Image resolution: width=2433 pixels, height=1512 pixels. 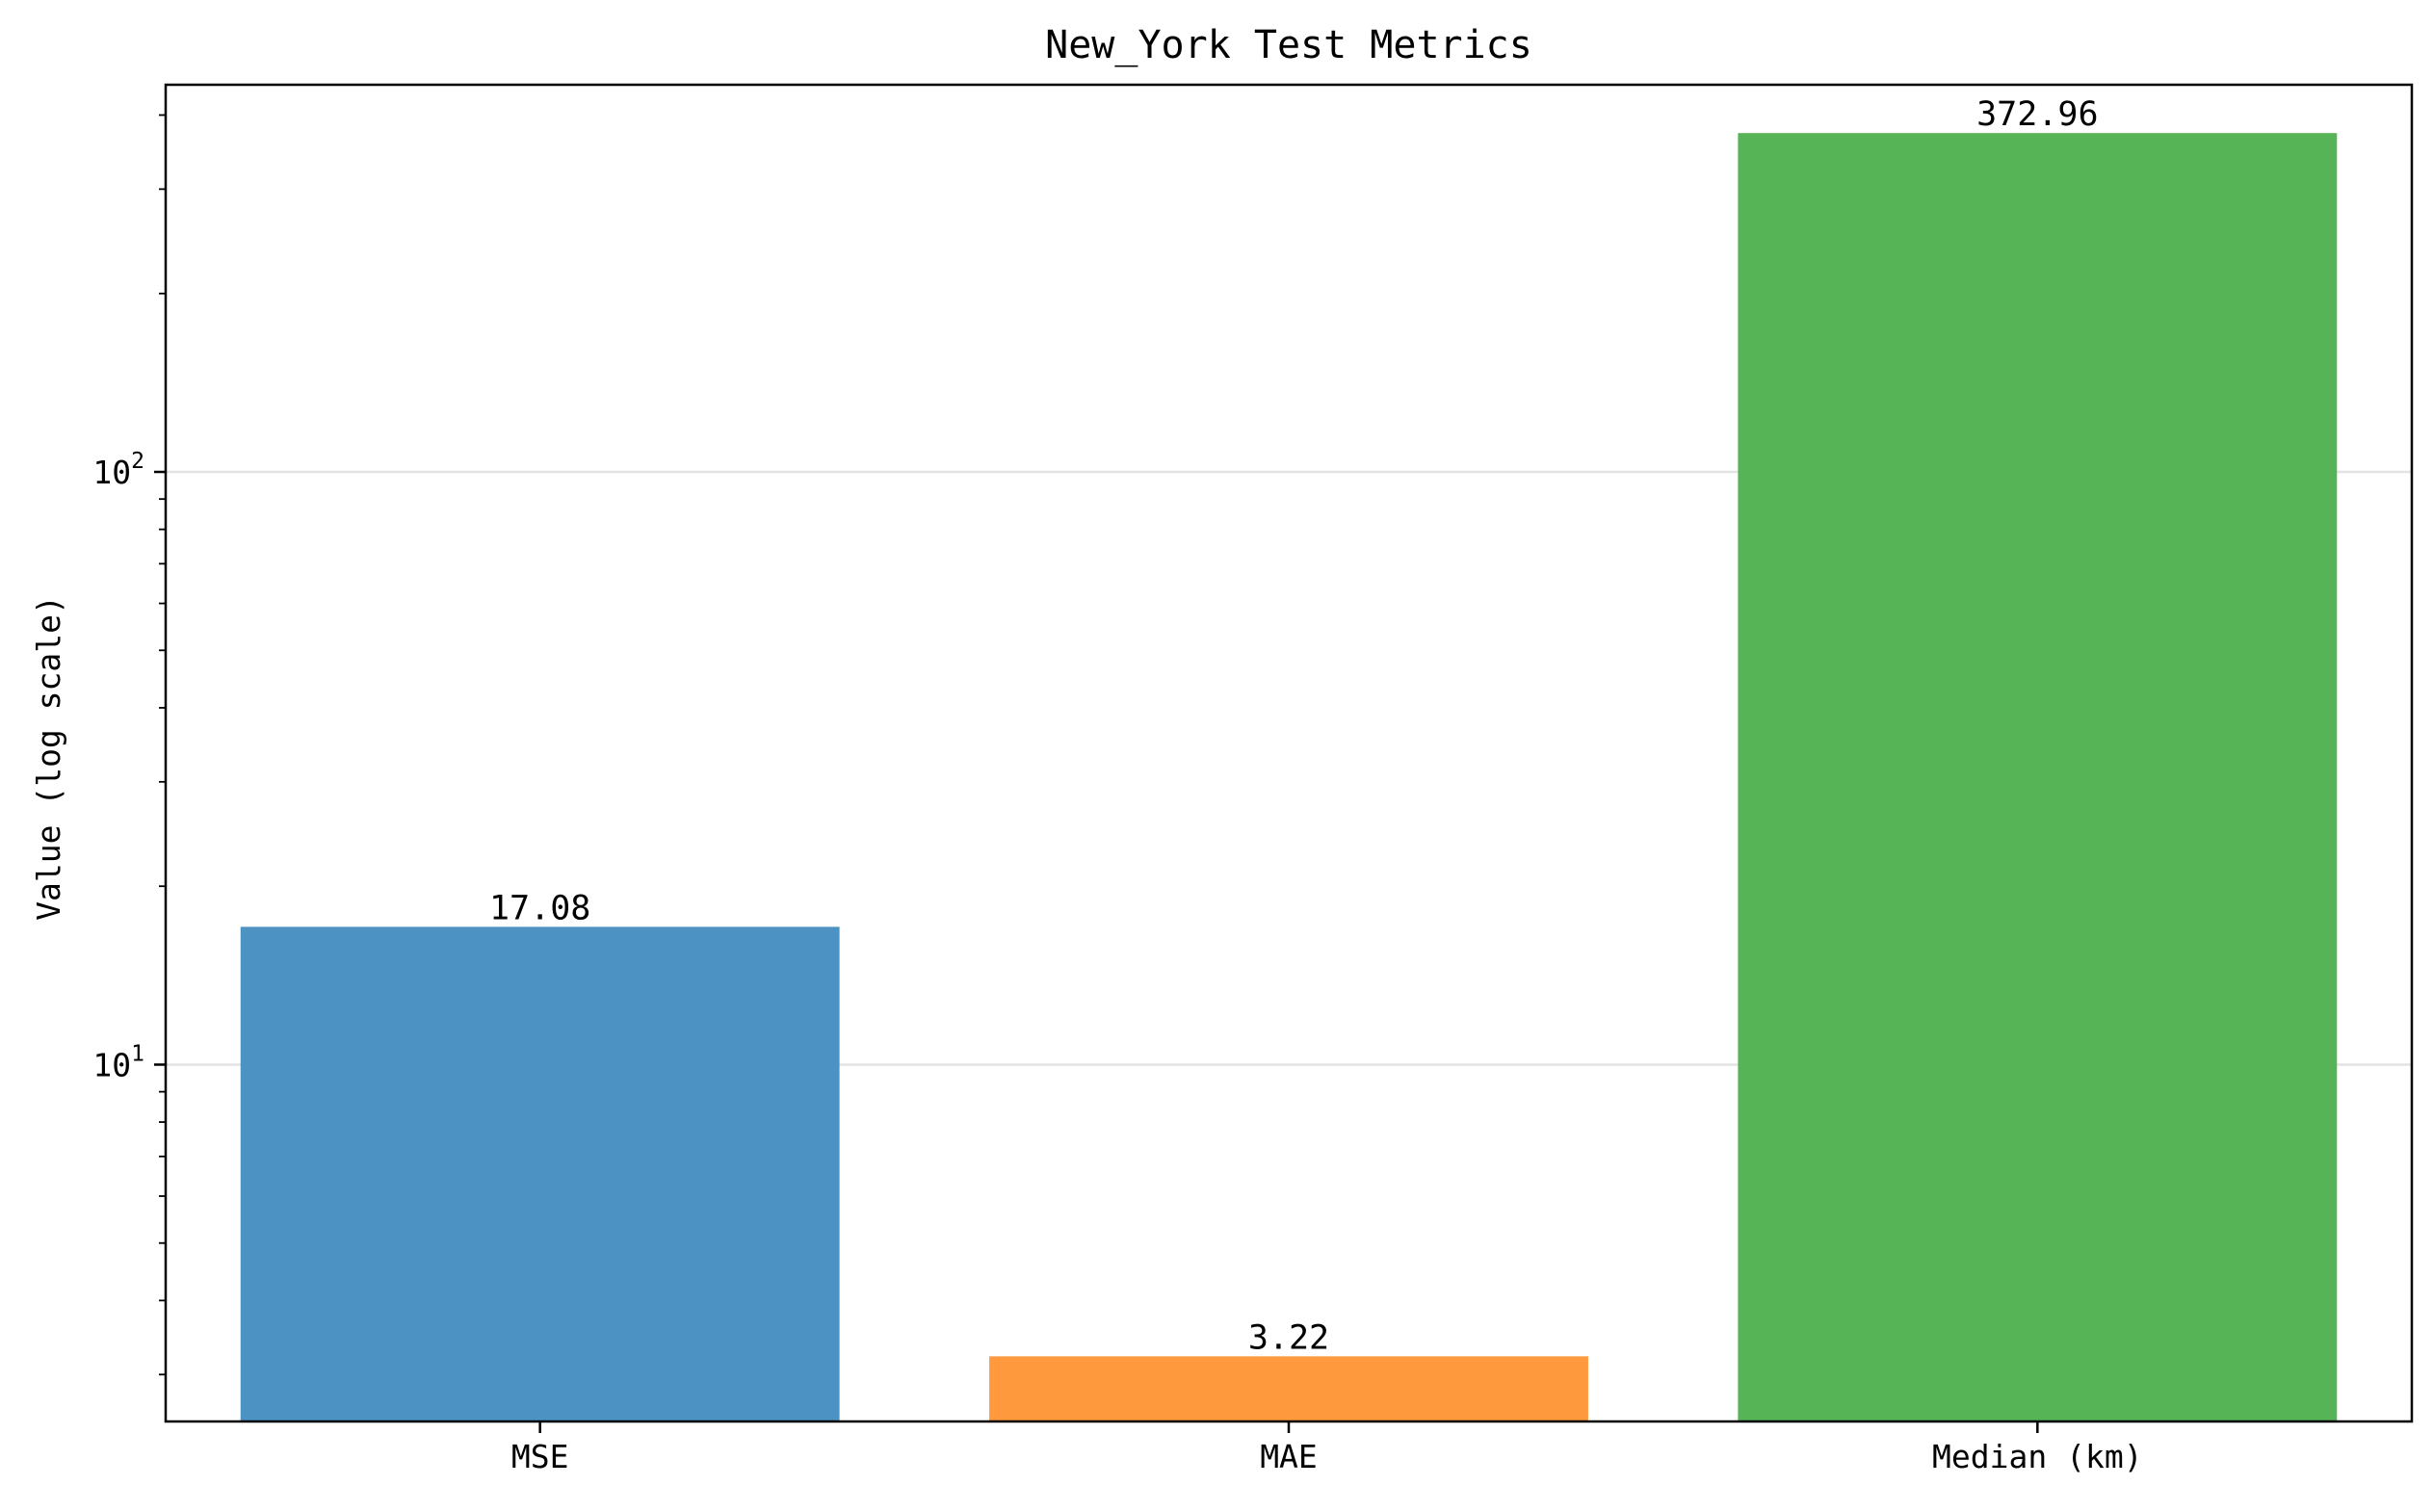 I want to click on x-tick-label: MAE, so click(x=1289, y=1456).